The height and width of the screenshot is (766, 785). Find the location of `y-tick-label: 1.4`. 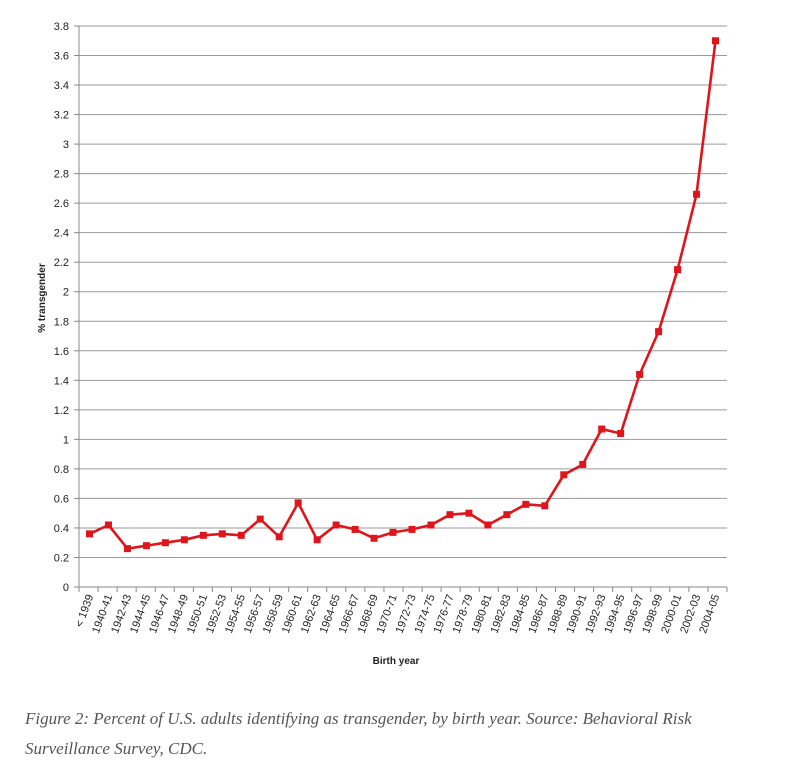

y-tick-label: 1.4 is located at coordinates (61, 381).